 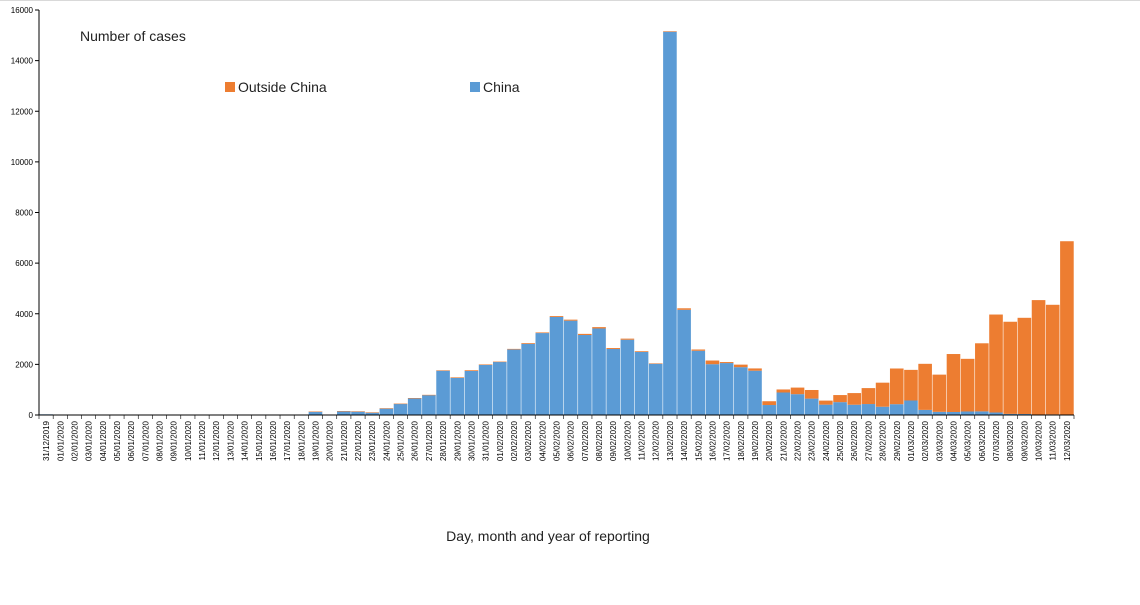 What do you see at coordinates (557, 440) in the screenshot?
I see `x-tick-label: 05/02/2020` at bounding box center [557, 440].